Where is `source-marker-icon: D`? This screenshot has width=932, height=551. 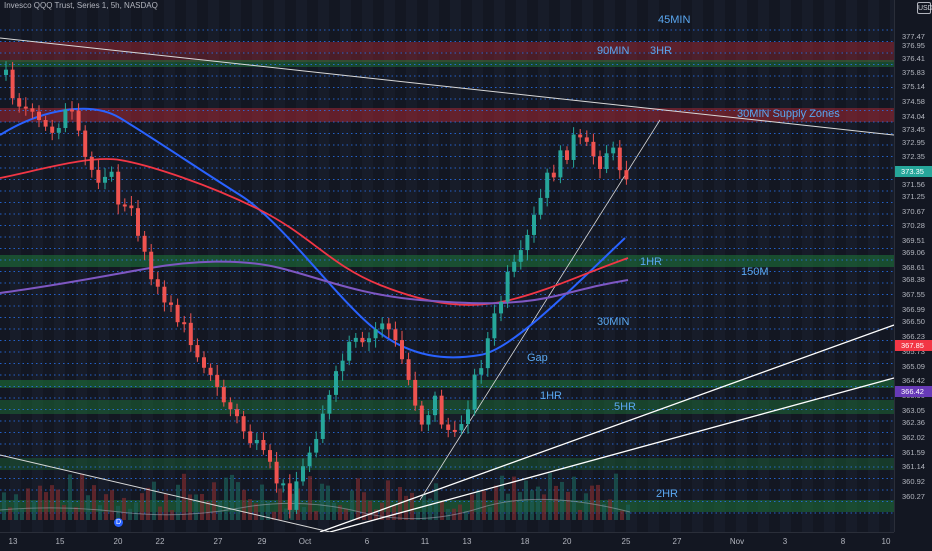 source-marker-icon: D is located at coordinates (118, 522).